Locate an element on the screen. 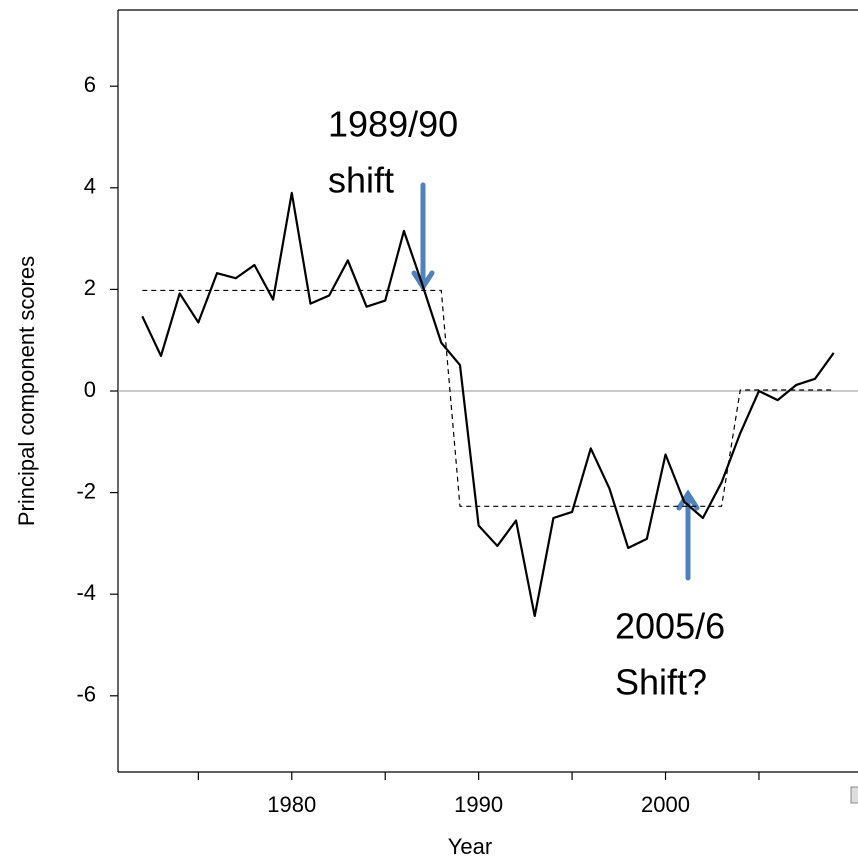  y-tick-label: 6 is located at coordinates (90, 84).